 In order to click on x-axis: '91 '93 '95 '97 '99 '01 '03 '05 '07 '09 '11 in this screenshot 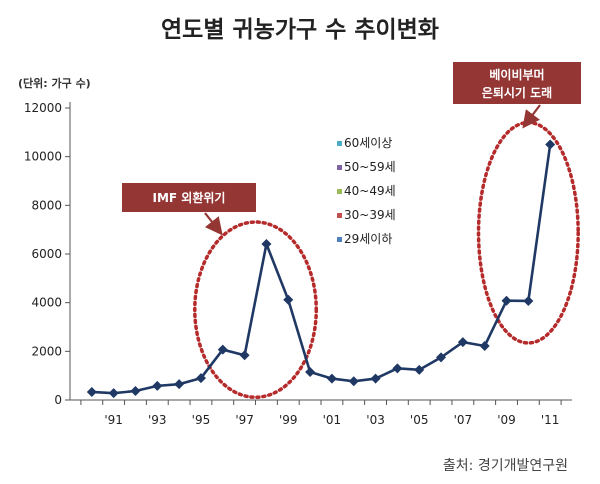, I will do `click(321, 413)`.